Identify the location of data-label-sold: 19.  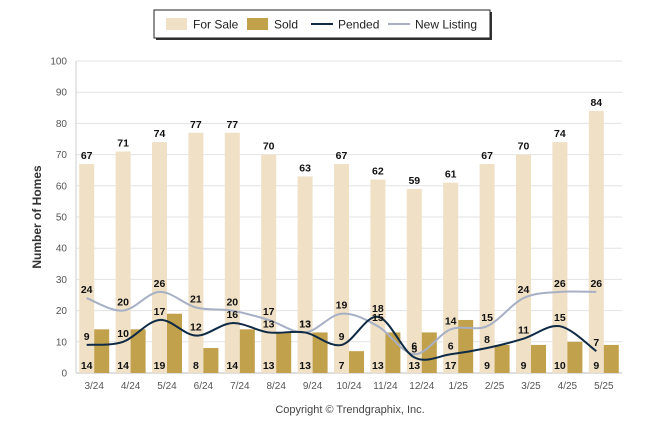
(160, 366).